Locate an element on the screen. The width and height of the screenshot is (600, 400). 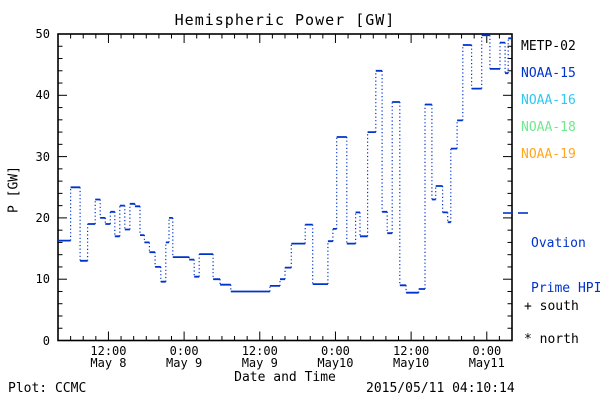
legend-item-noaa-18: NOAA-18 is located at coordinates (548, 127).